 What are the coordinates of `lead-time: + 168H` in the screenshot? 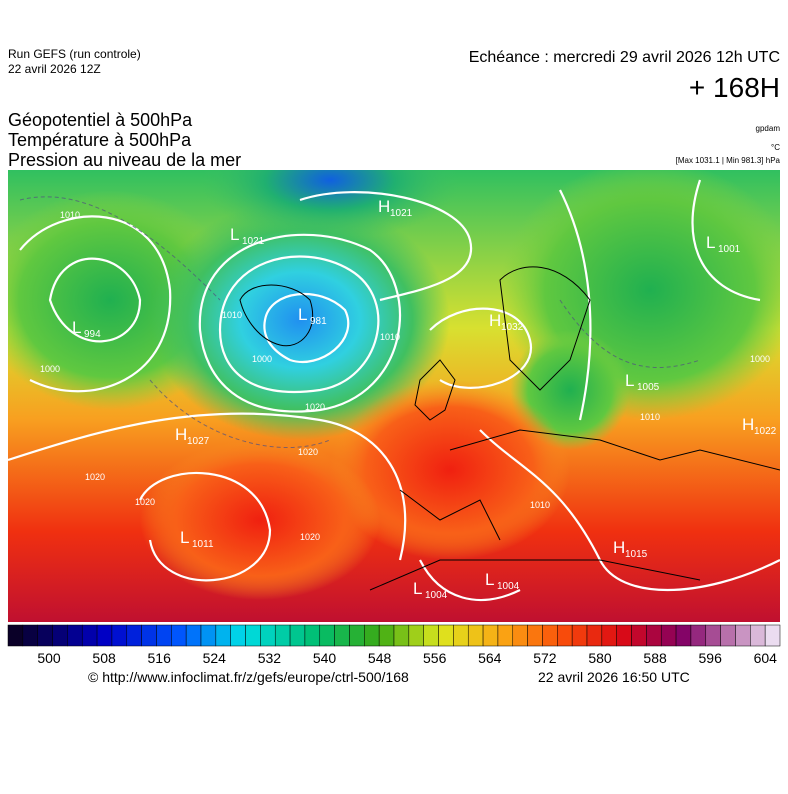 It's located at (734, 87).